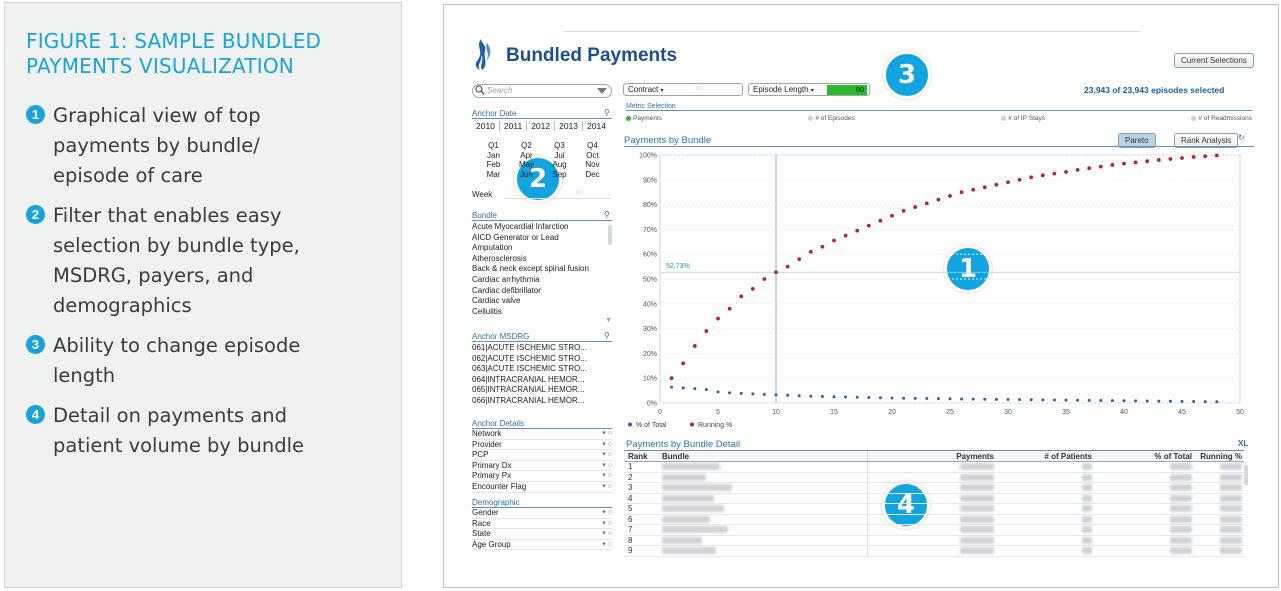 This screenshot has height=591, width=1281. What do you see at coordinates (765, 456) in the screenshot?
I see `table-header-cell: Bundle` at bounding box center [765, 456].